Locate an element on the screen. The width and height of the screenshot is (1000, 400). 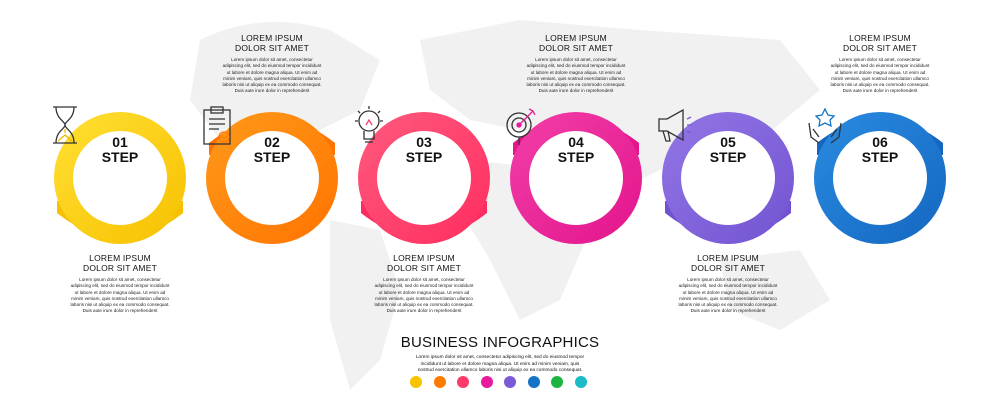
step-number: 06 STEP is located at coordinates (880, 149).